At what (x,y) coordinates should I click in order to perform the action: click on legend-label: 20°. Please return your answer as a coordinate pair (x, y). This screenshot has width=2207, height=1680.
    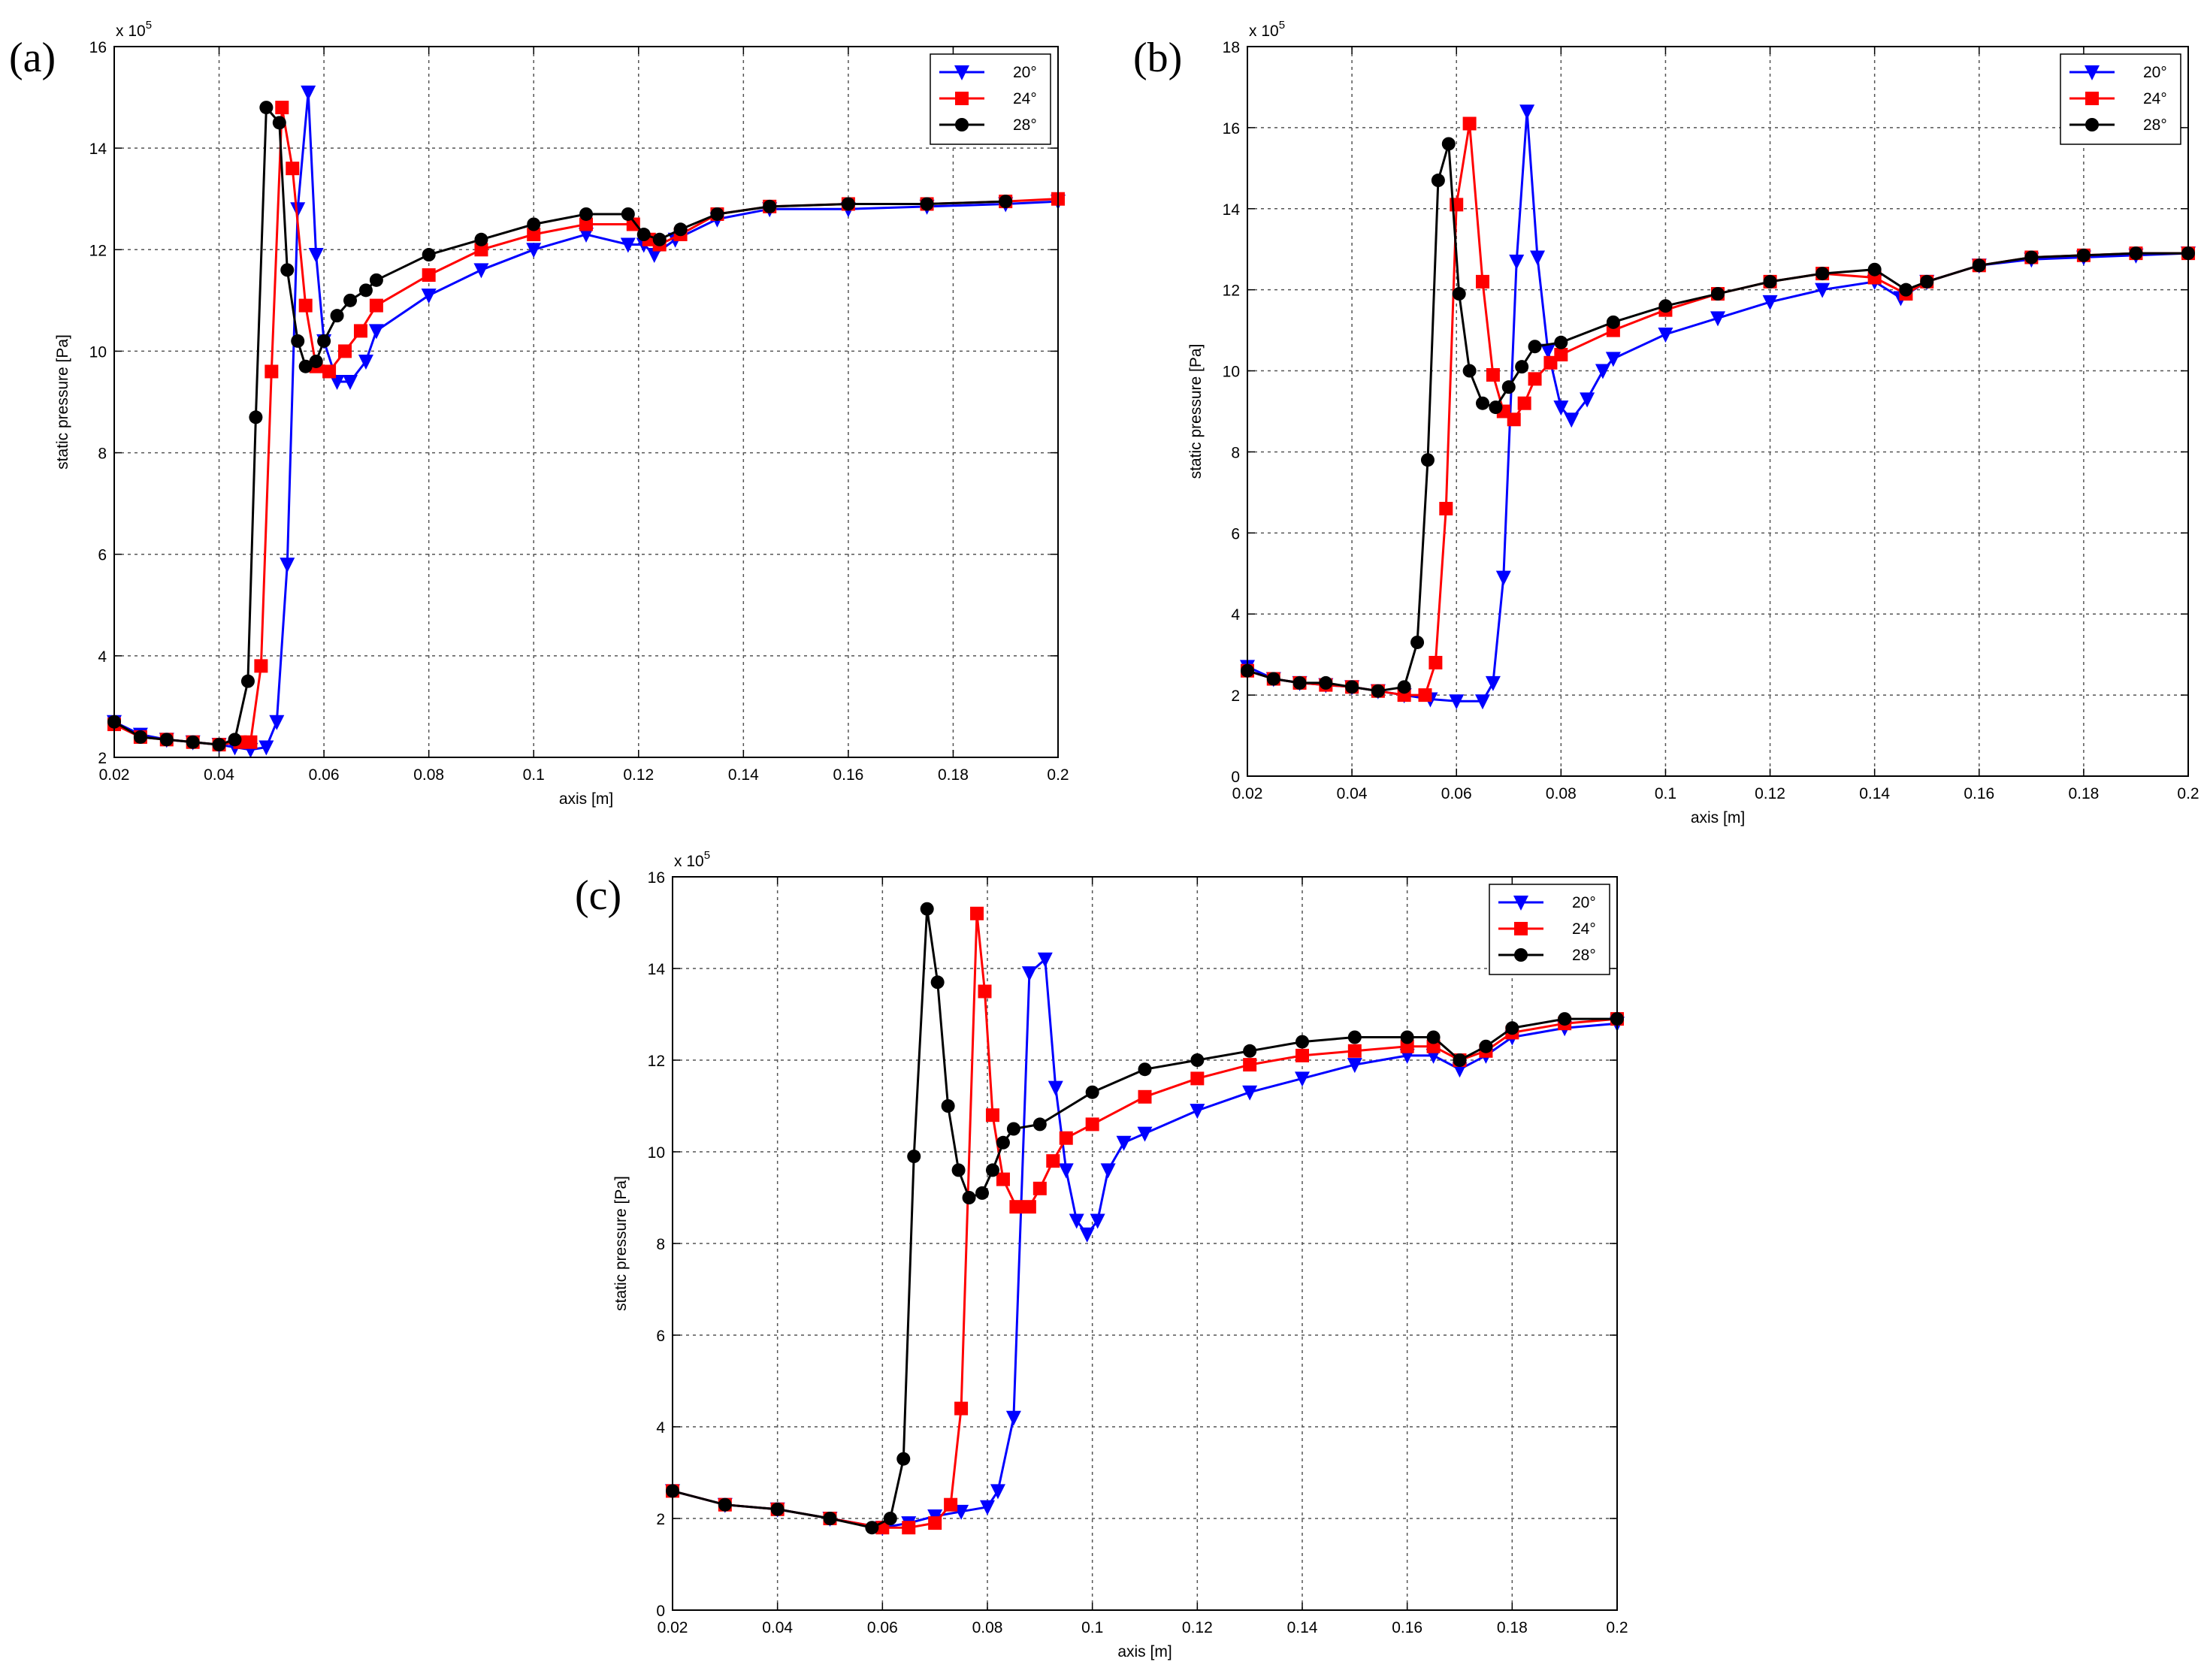
    Looking at the image, I should click on (2155, 72).